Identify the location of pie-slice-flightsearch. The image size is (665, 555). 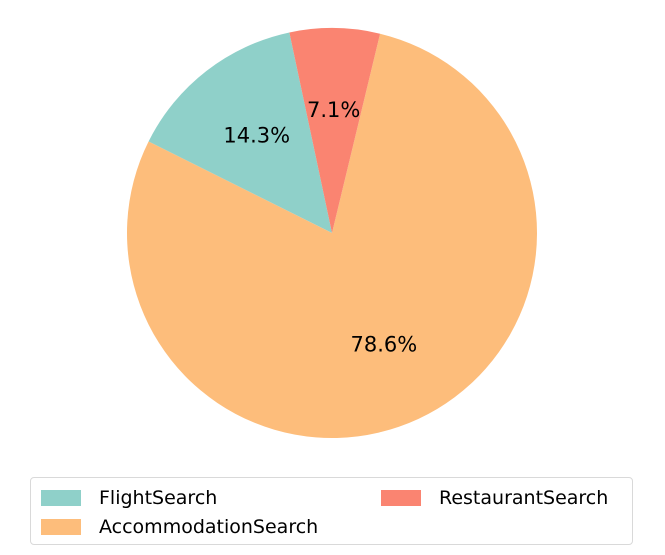
(240, 133).